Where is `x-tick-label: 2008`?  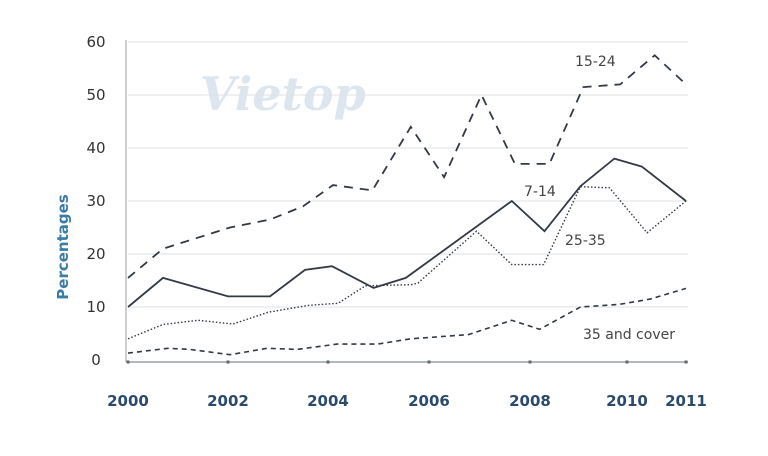 x-tick-label: 2008 is located at coordinates (530, 401).